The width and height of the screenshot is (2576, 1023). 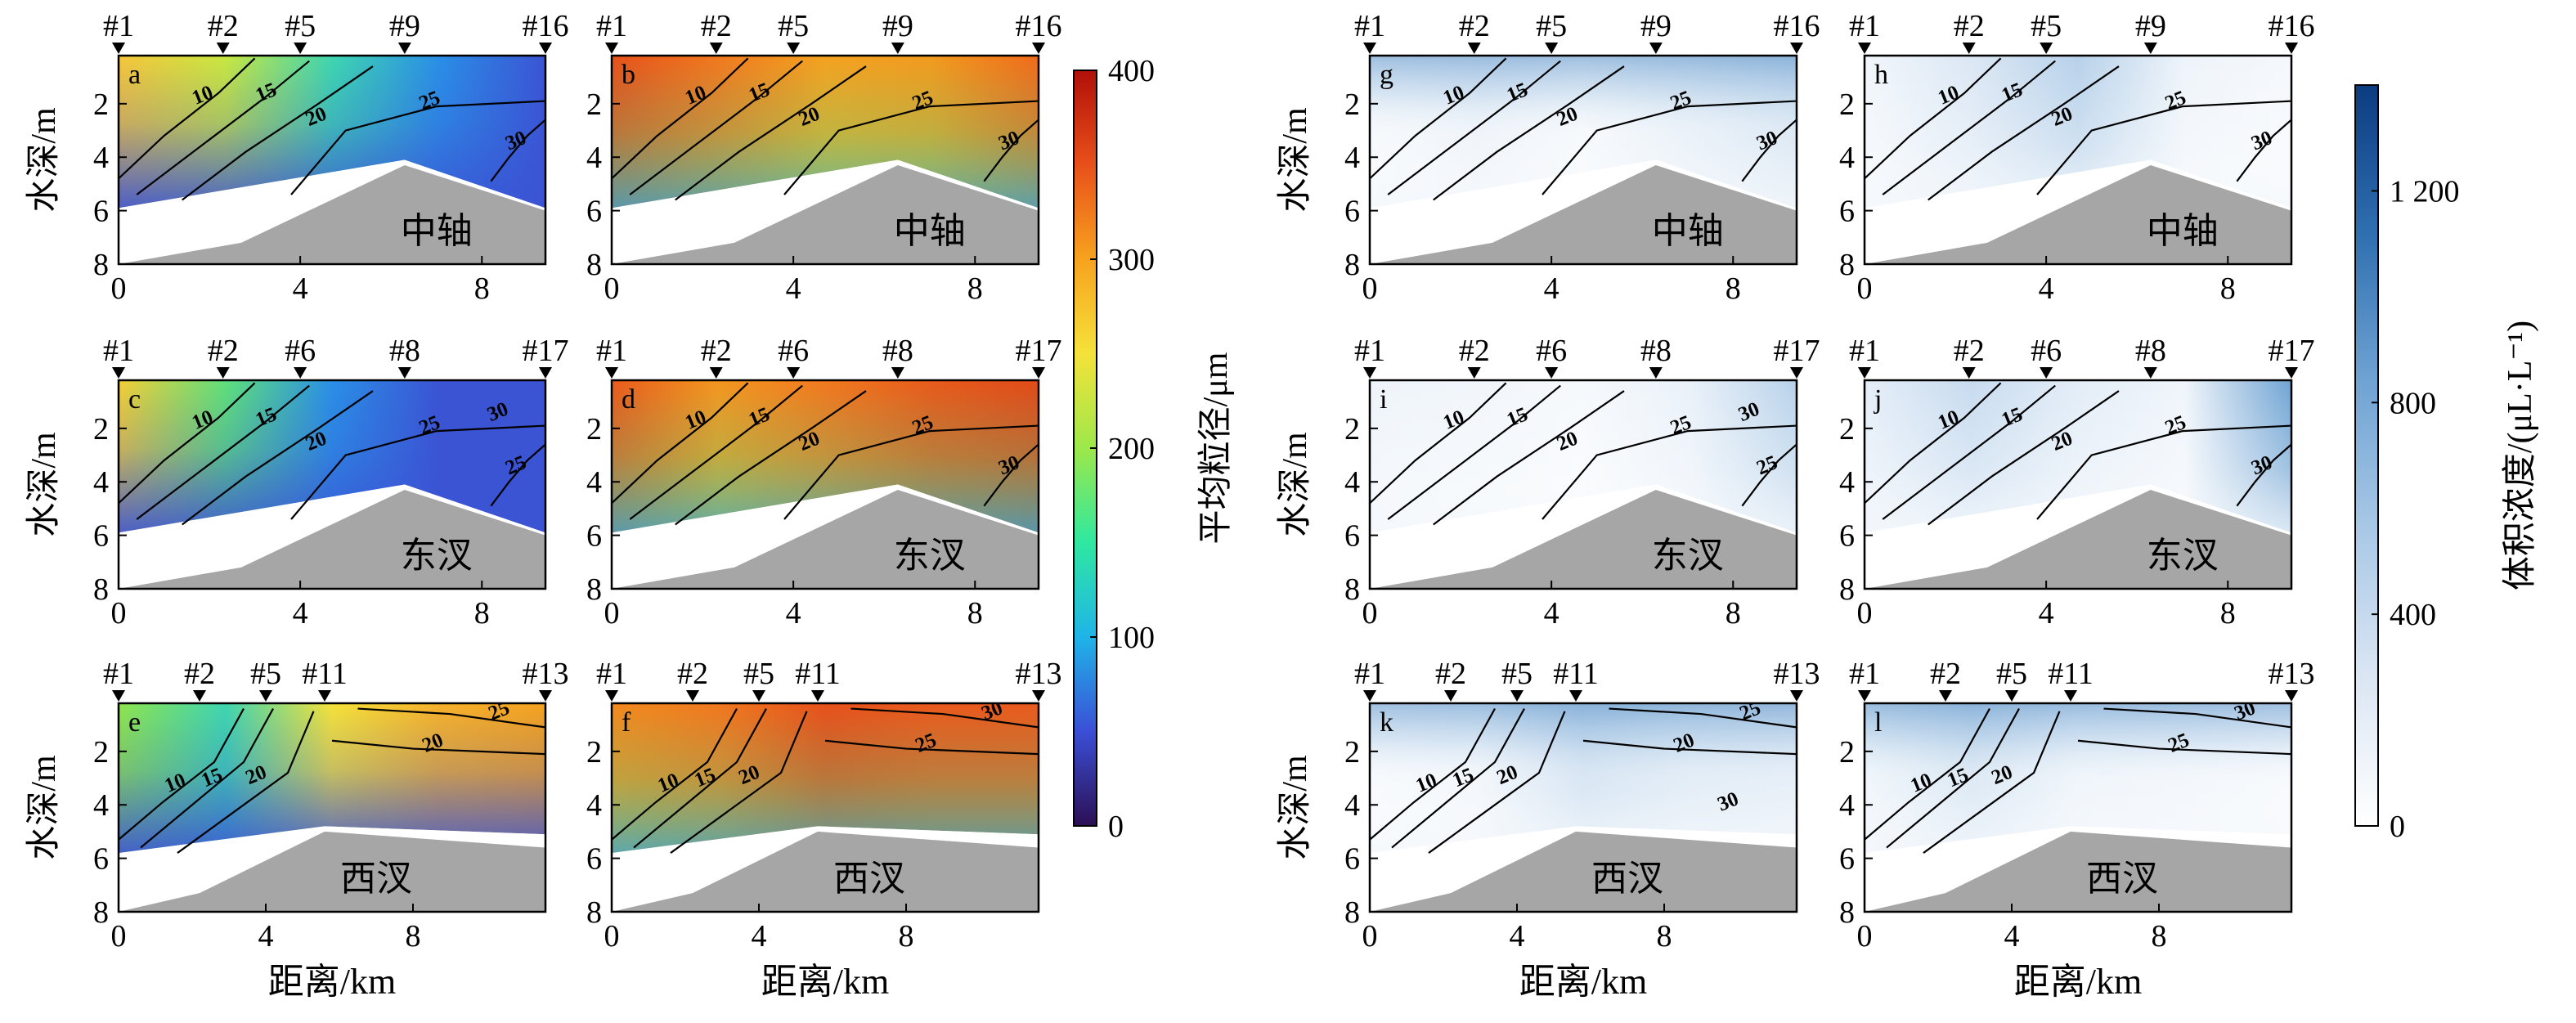 What do you see at coordinates (1131, 449) in the screenshot?
I see `colorbar-tick-label: 200` at bounding box center [1131, 449].